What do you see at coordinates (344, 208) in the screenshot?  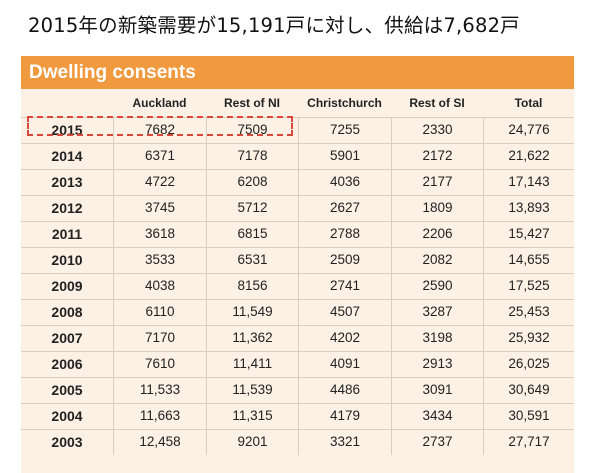 I see `cell-christchurch: 2627` at bounding box center [344, 208].